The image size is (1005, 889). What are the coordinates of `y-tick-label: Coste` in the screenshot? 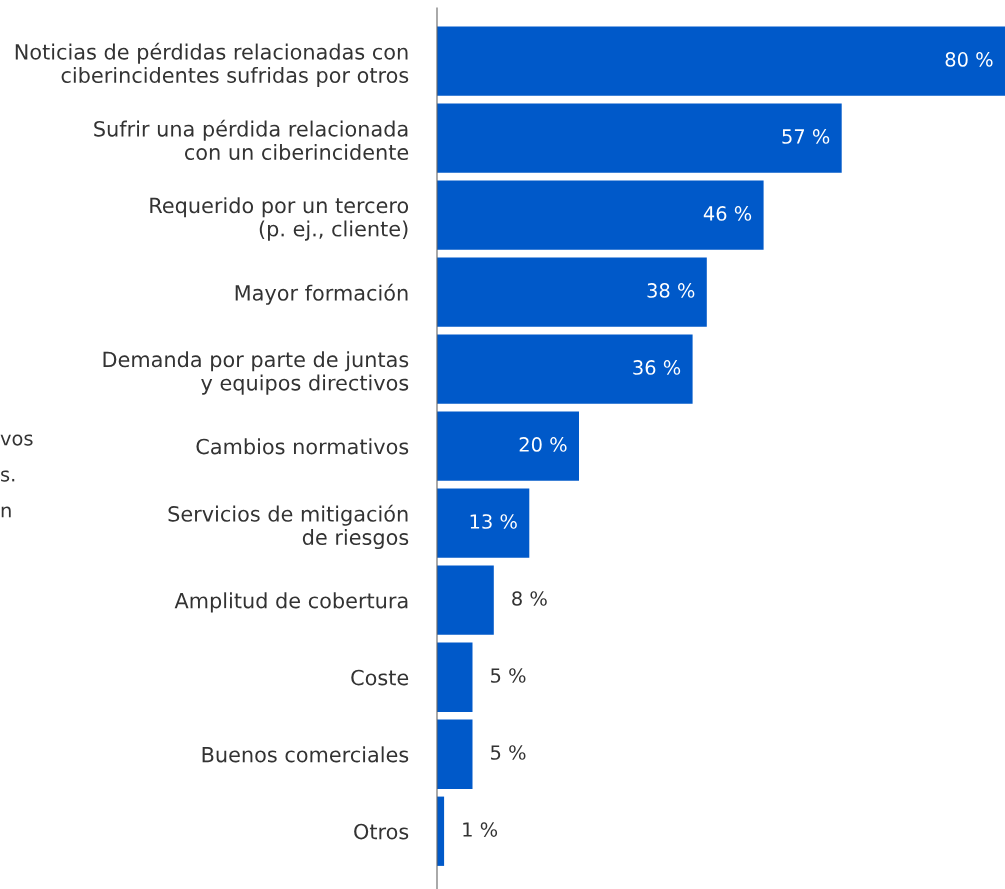 It's located at (380, 677).